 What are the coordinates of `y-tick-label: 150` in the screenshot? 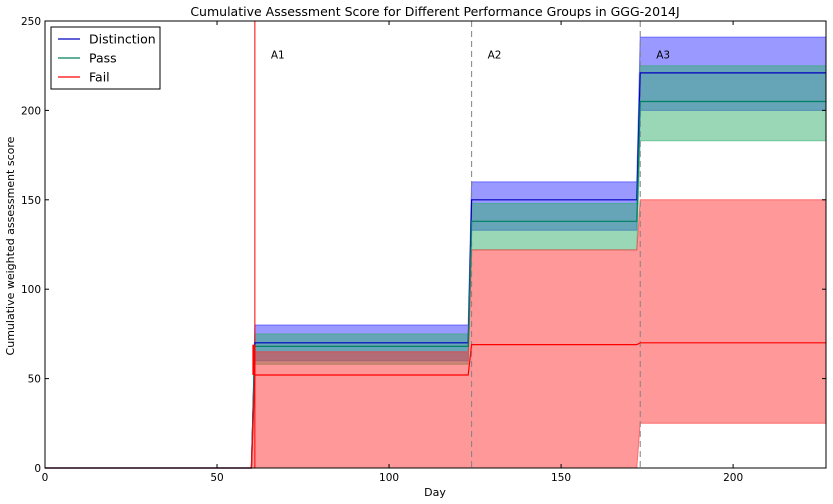 It's located at (31, 201).